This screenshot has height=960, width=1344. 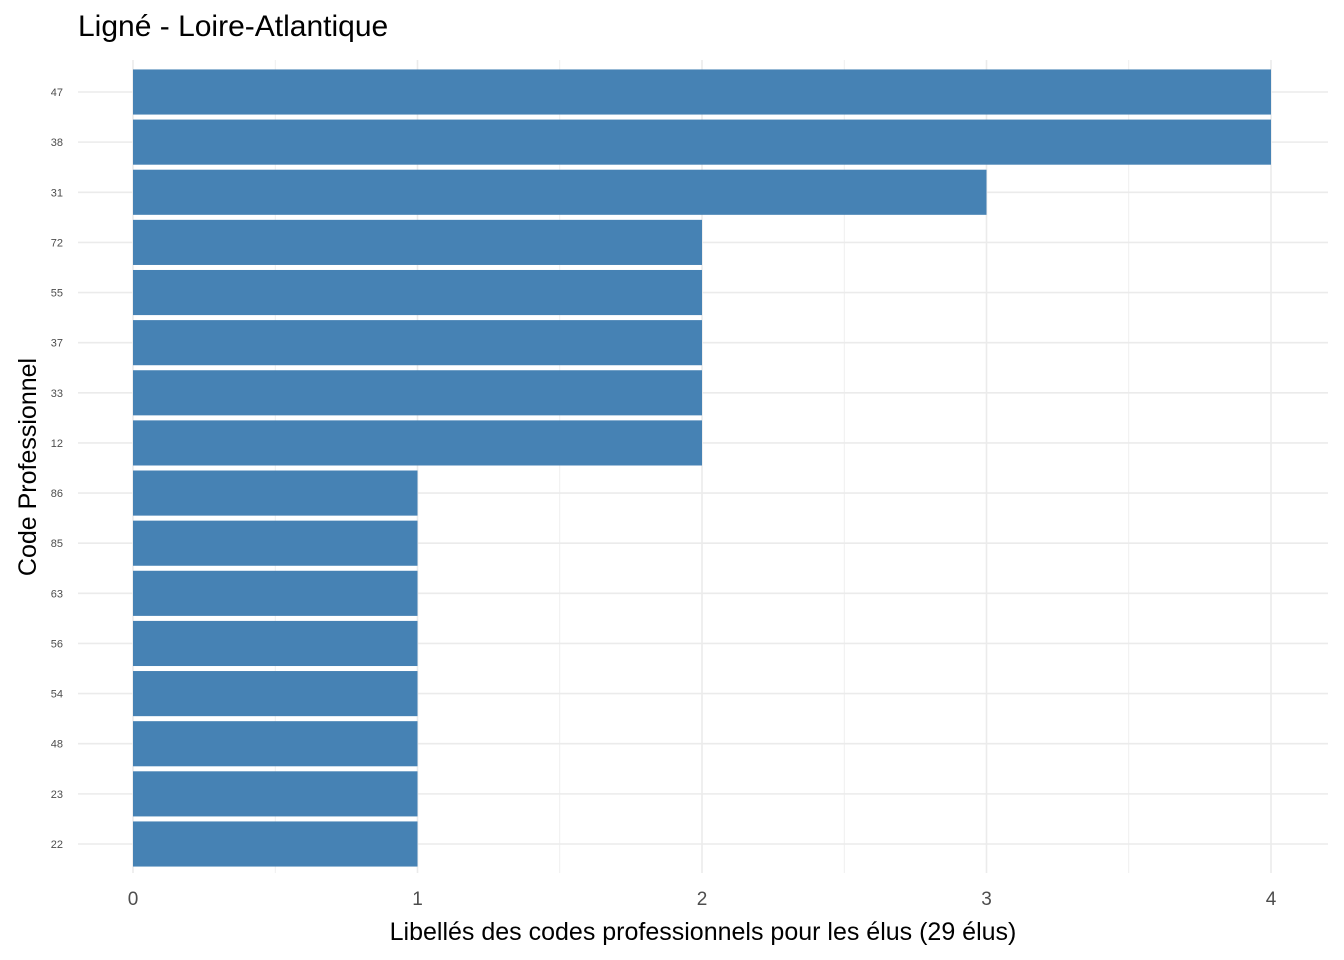 What do you see at coordinates (57, 695) in the screenshot?
I see `y-tick-label-54: 54` at bounding box center [57, 695].